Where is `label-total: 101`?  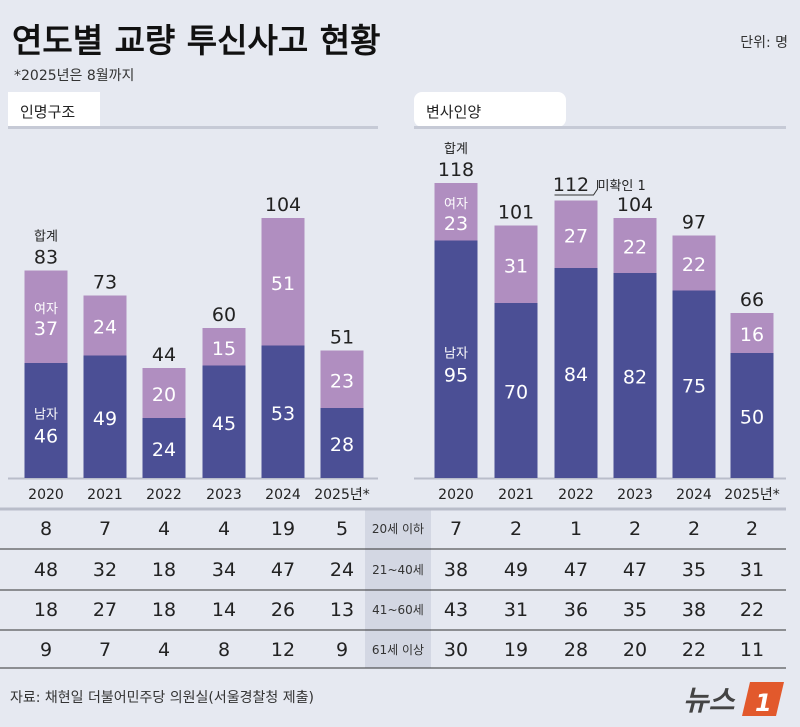
label-total: 101 is located at coordinates (516, 213).